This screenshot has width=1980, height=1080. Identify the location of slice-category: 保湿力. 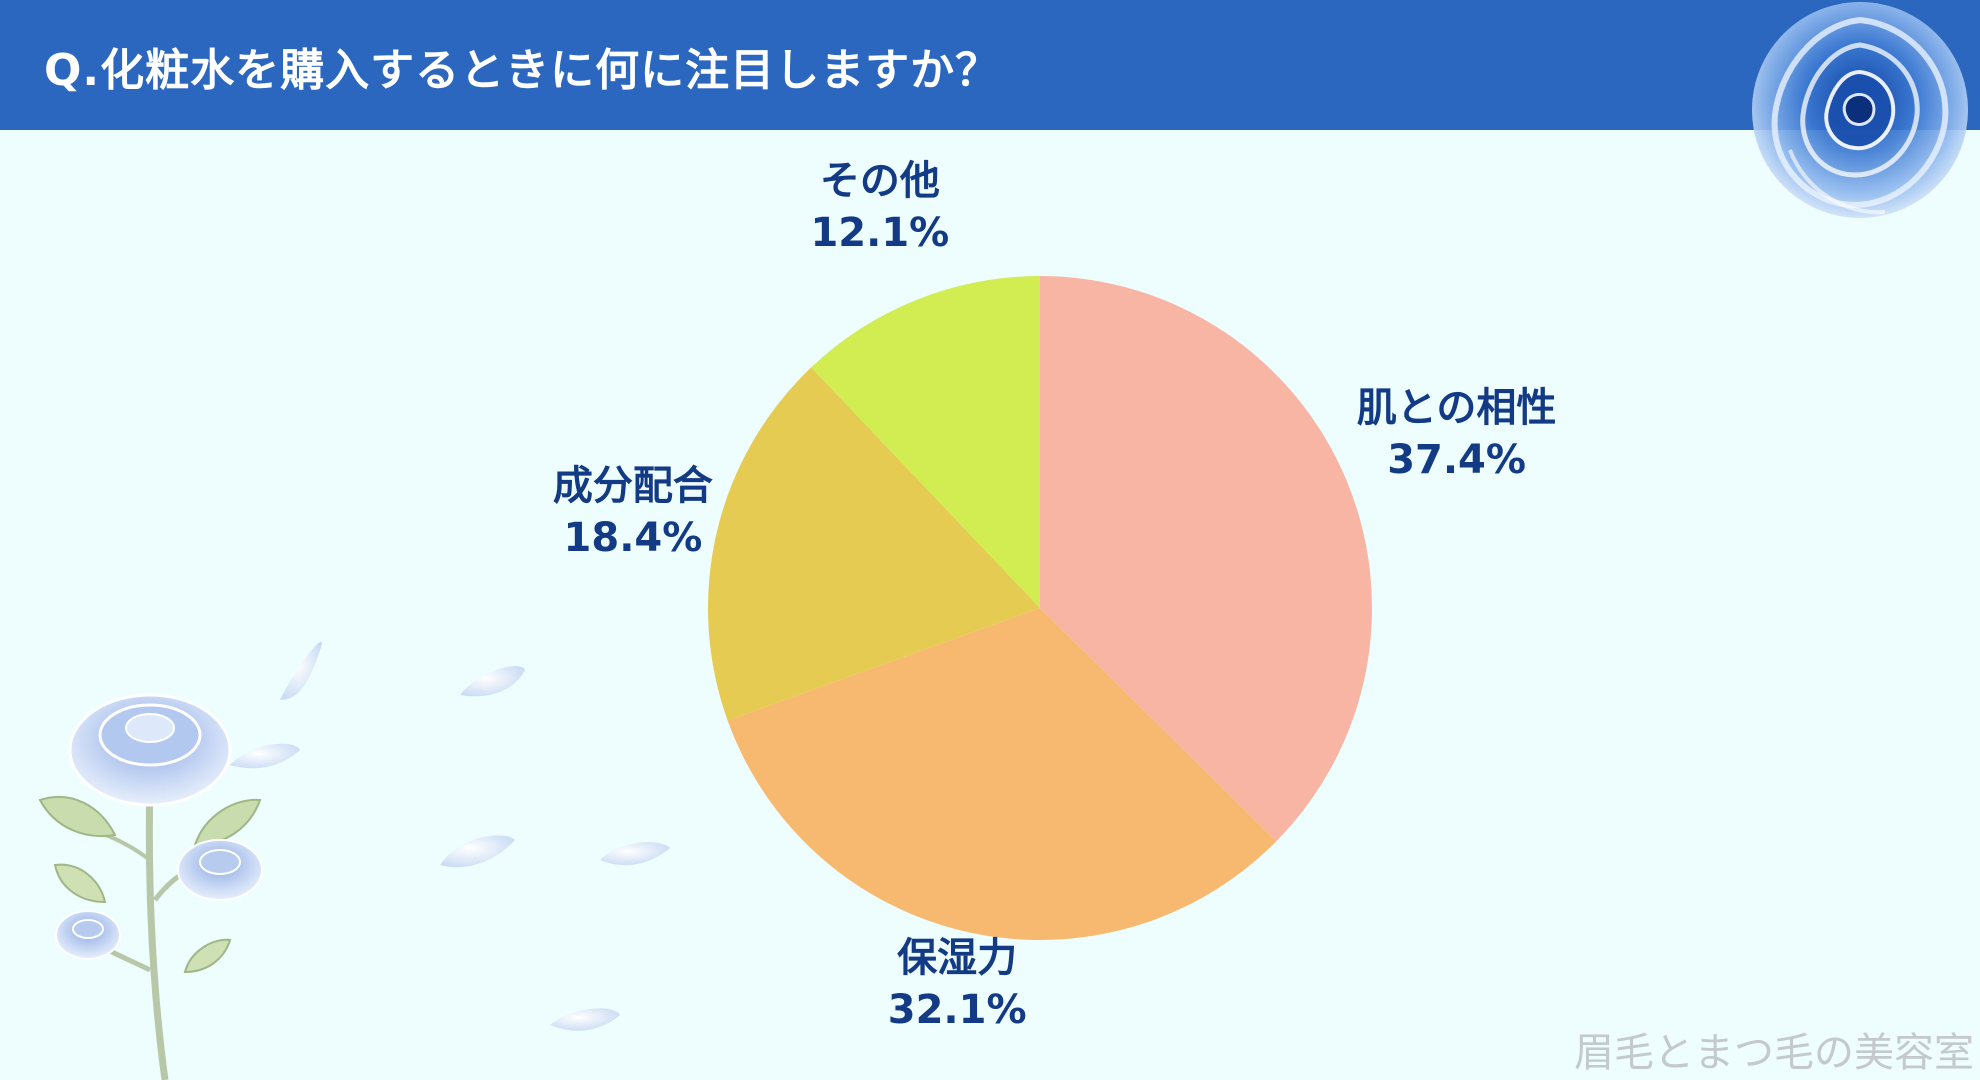
(957, 958).